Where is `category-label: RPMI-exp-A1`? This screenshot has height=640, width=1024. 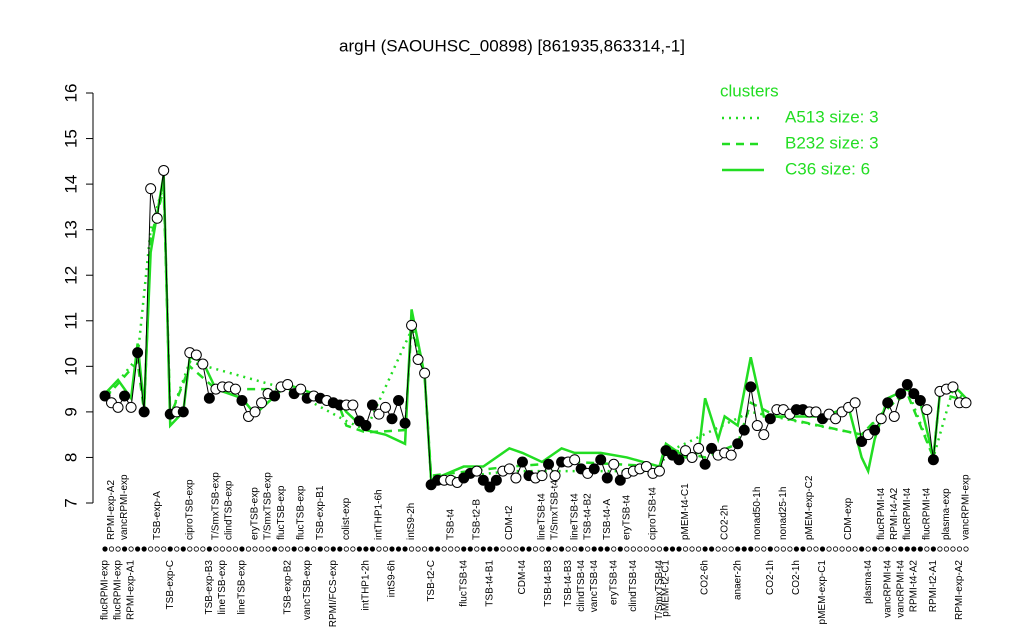
category-label: RPMI-exp-A1 is located at coordinates (131, 590).